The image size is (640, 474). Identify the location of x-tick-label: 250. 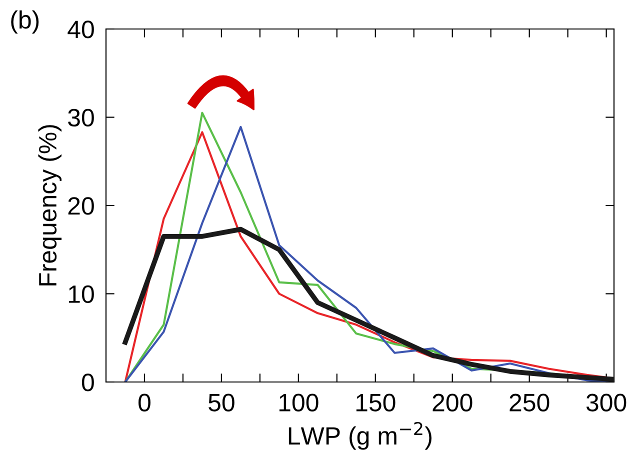
(530, 403).